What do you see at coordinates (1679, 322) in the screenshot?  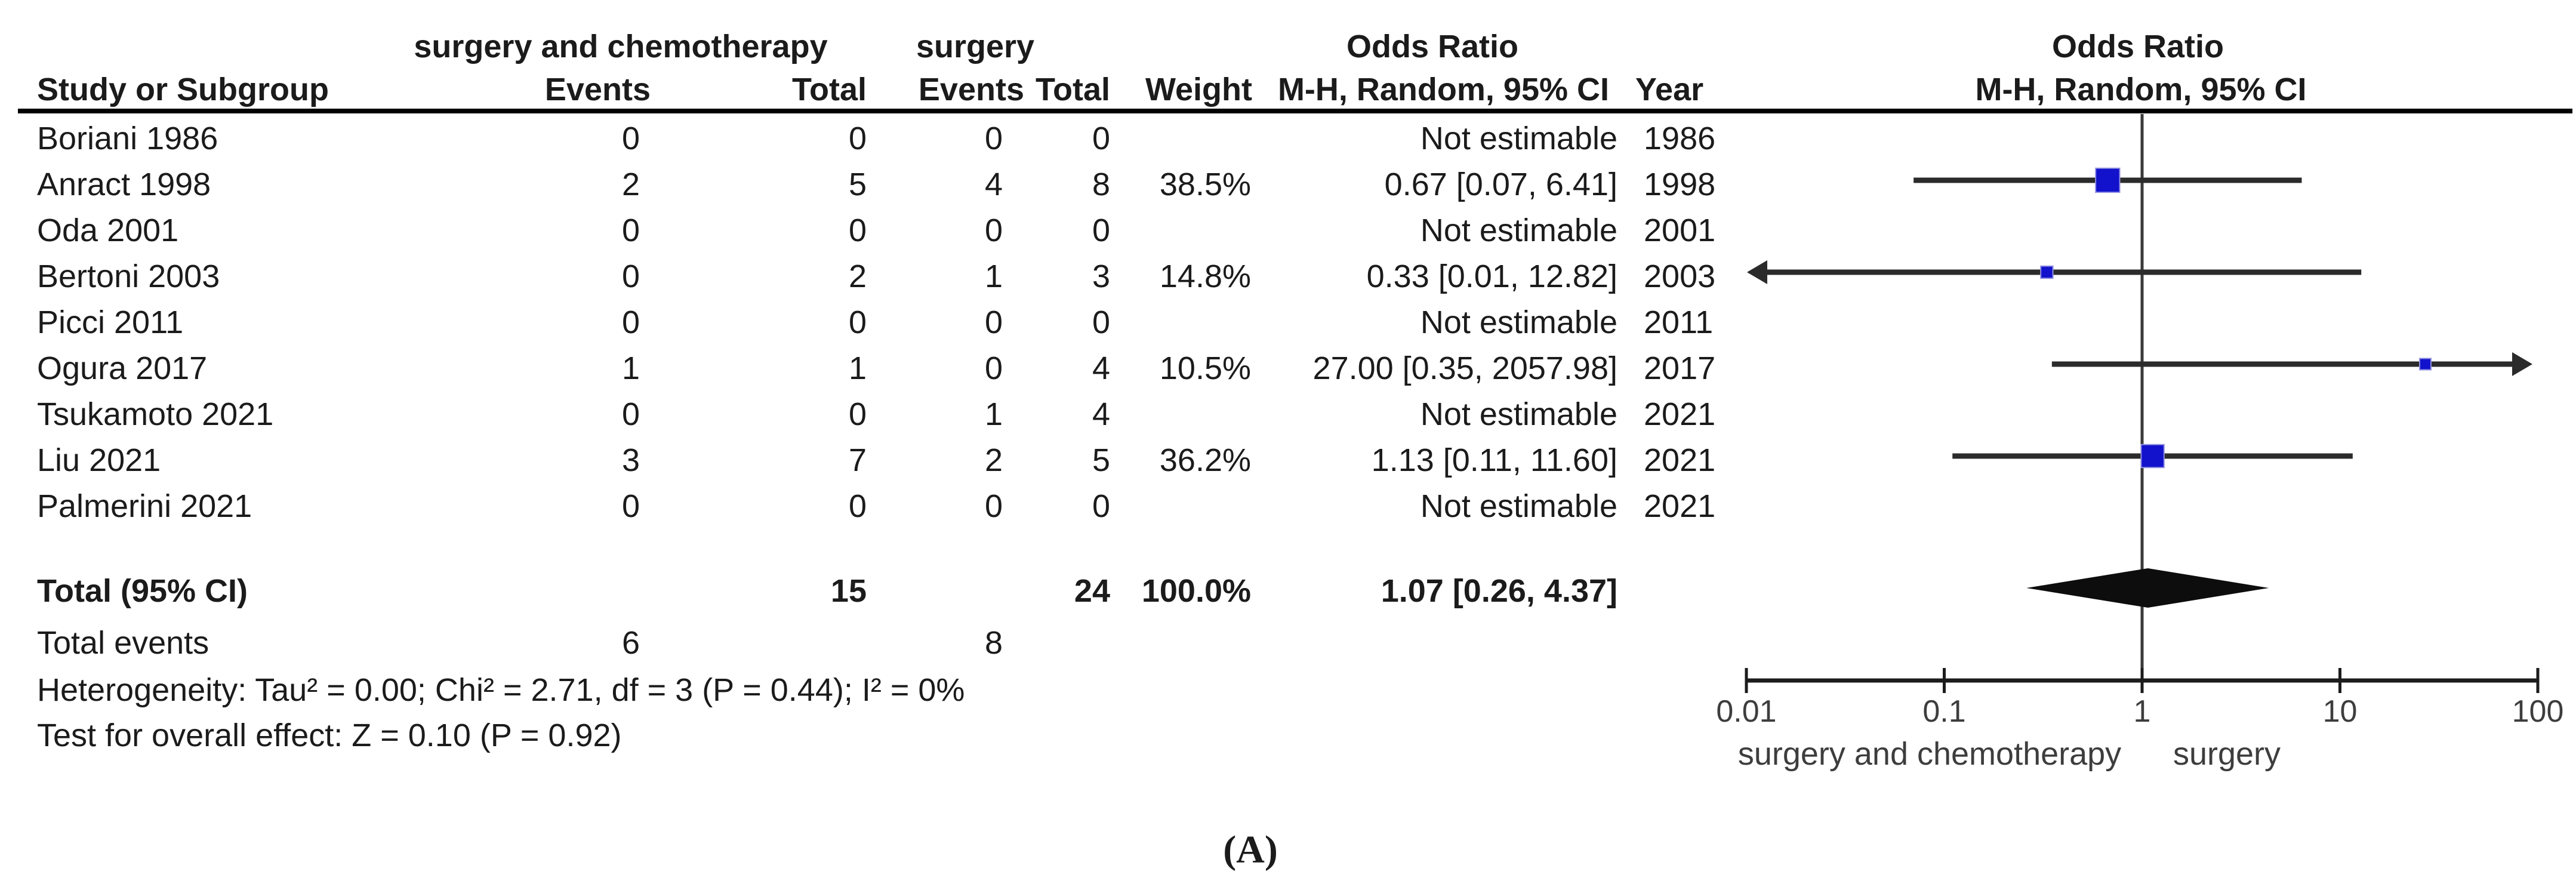 I see `cell-year: 2011` at bounding box center [1679, 322].